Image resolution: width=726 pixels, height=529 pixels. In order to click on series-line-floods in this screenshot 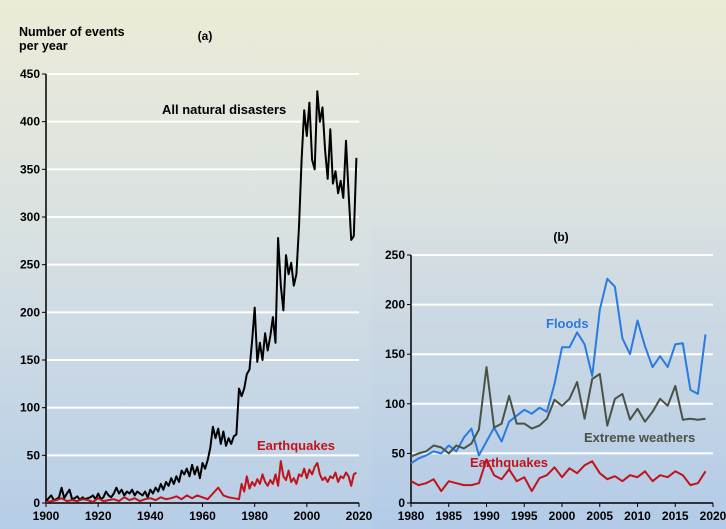, I will do `click(558, 371)`.